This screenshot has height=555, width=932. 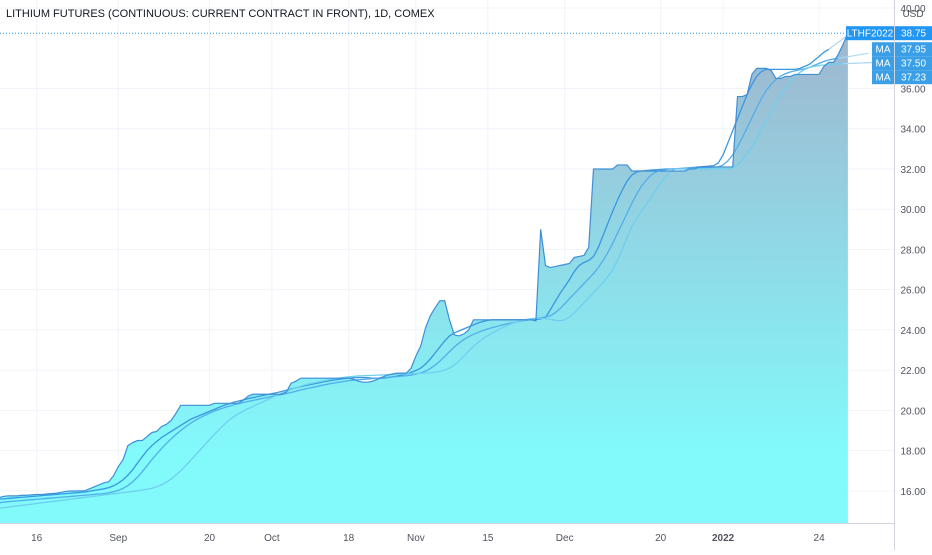 What do you see at coordinates (912, 130) in the screenshot?
I see `y-tick-label: 34.00` at bounding box center [912, 130].